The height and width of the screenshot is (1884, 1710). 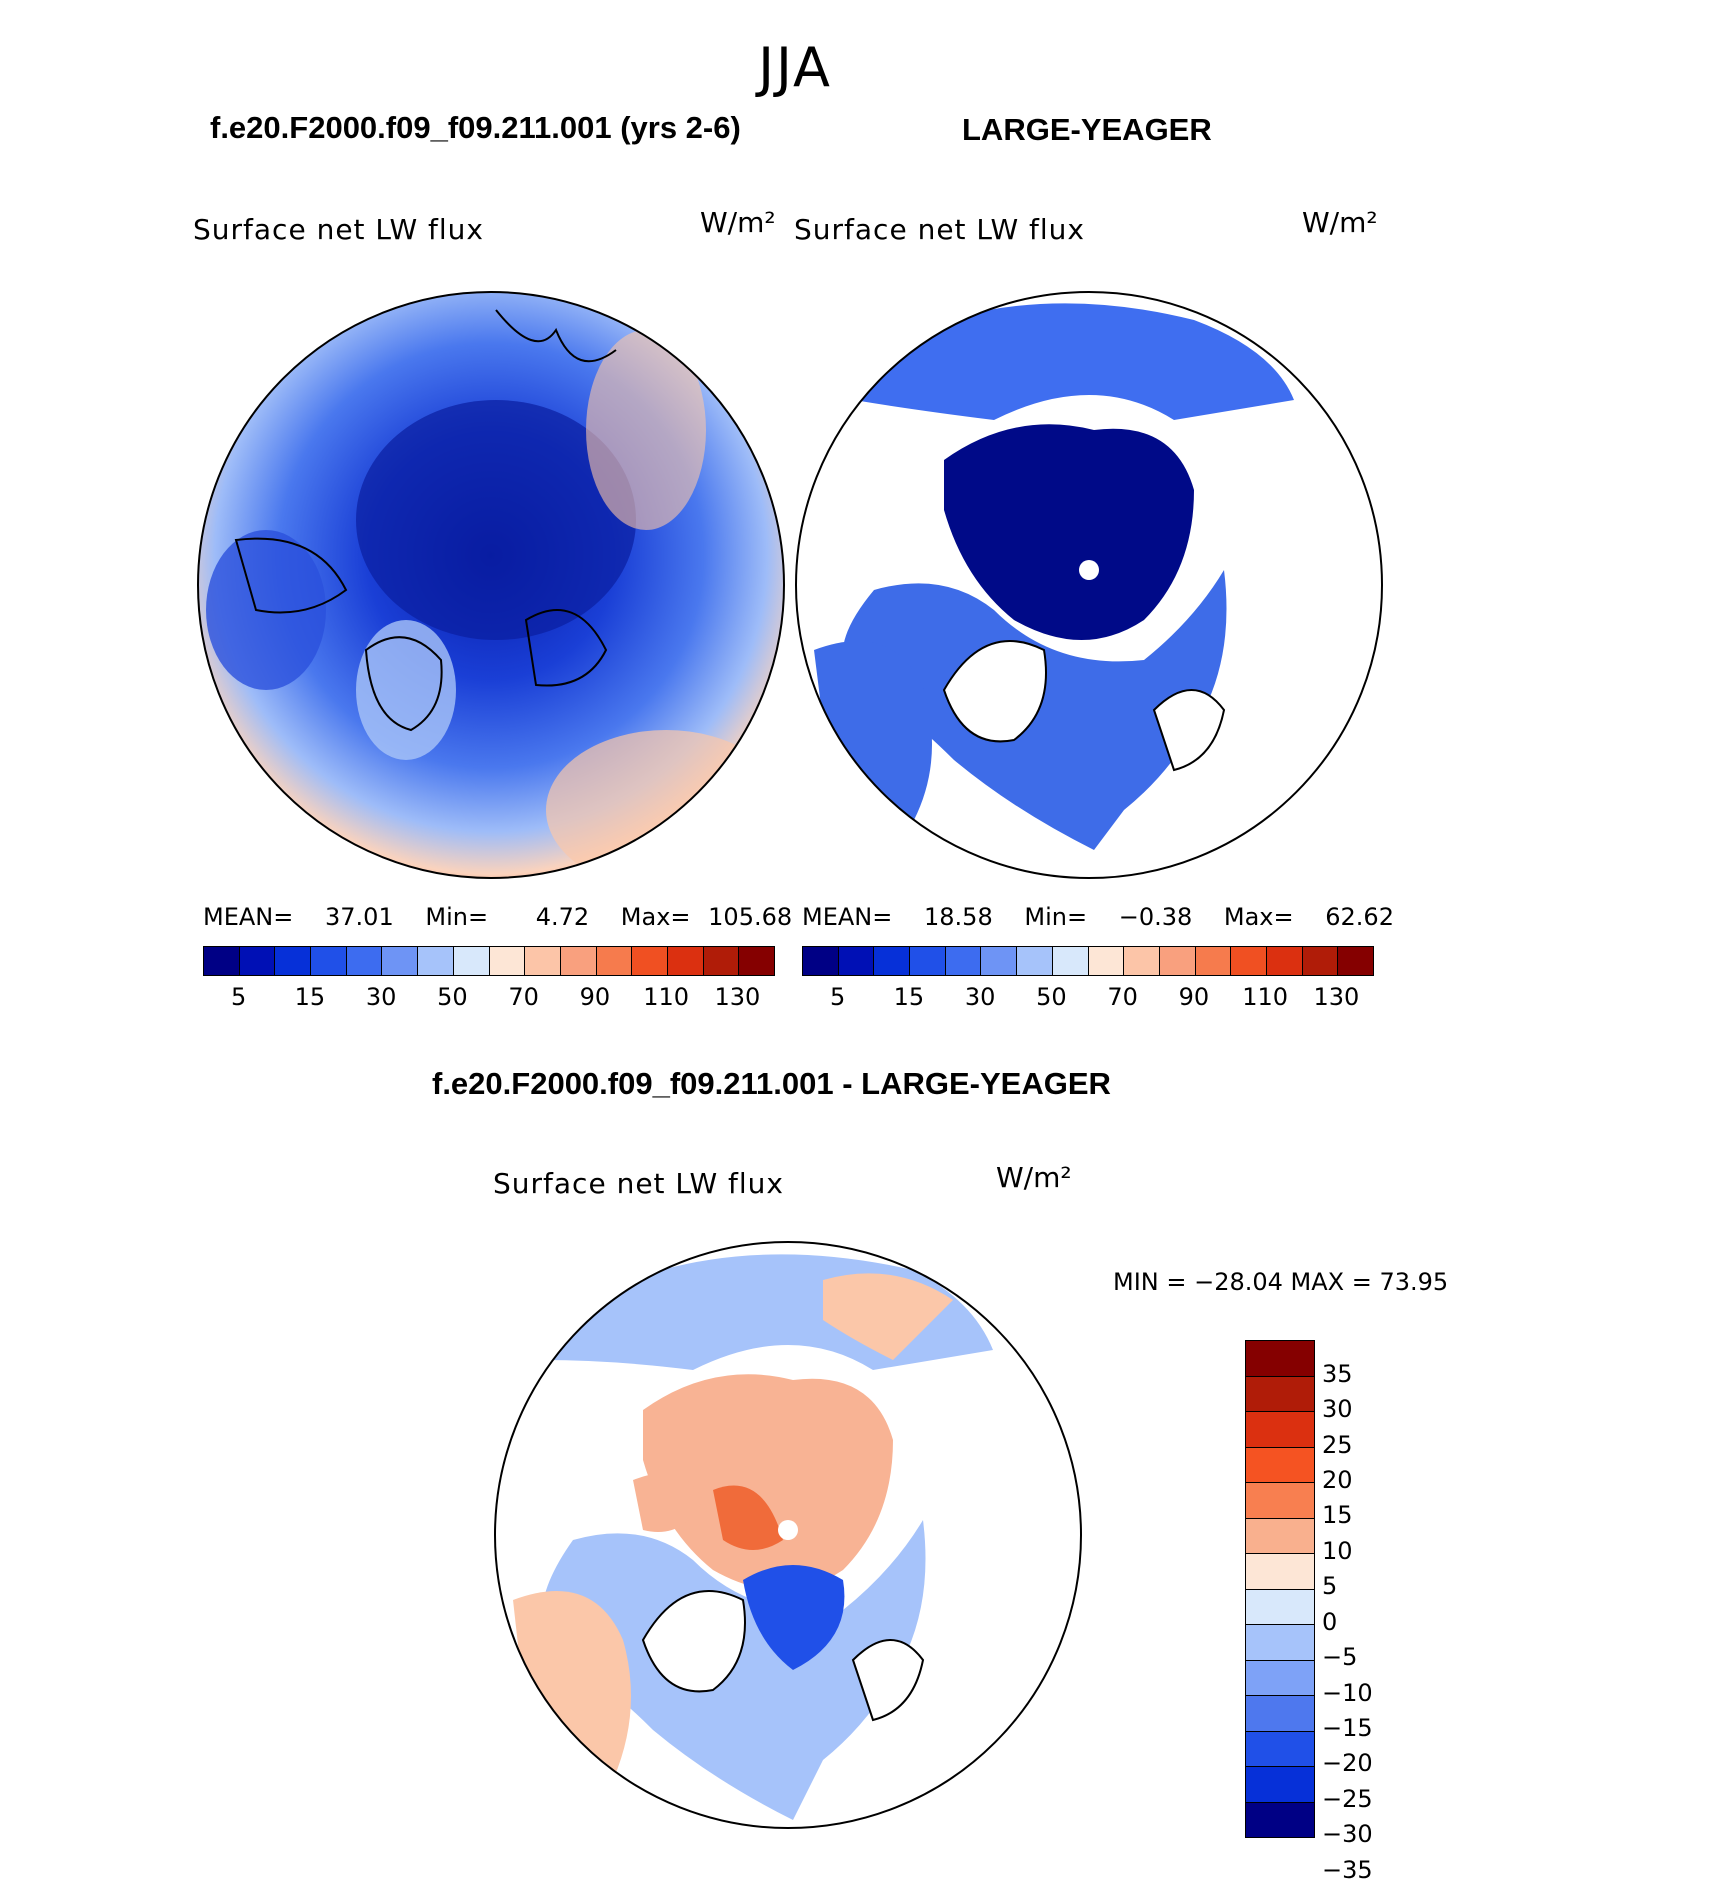 What do you see at coordinates (1347, 1798) in the screenshot?
I see `diff-colorbar-tick-label: −25` at bounding box center [1347, 1798].